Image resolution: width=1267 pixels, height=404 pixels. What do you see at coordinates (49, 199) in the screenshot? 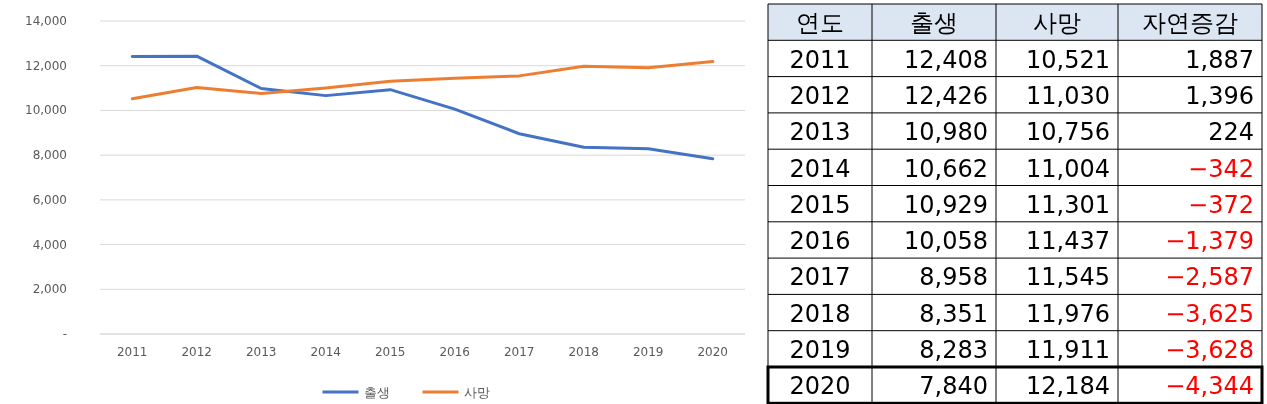
I see `y-tick-label: 6,000` at bounding box center [49, 199].